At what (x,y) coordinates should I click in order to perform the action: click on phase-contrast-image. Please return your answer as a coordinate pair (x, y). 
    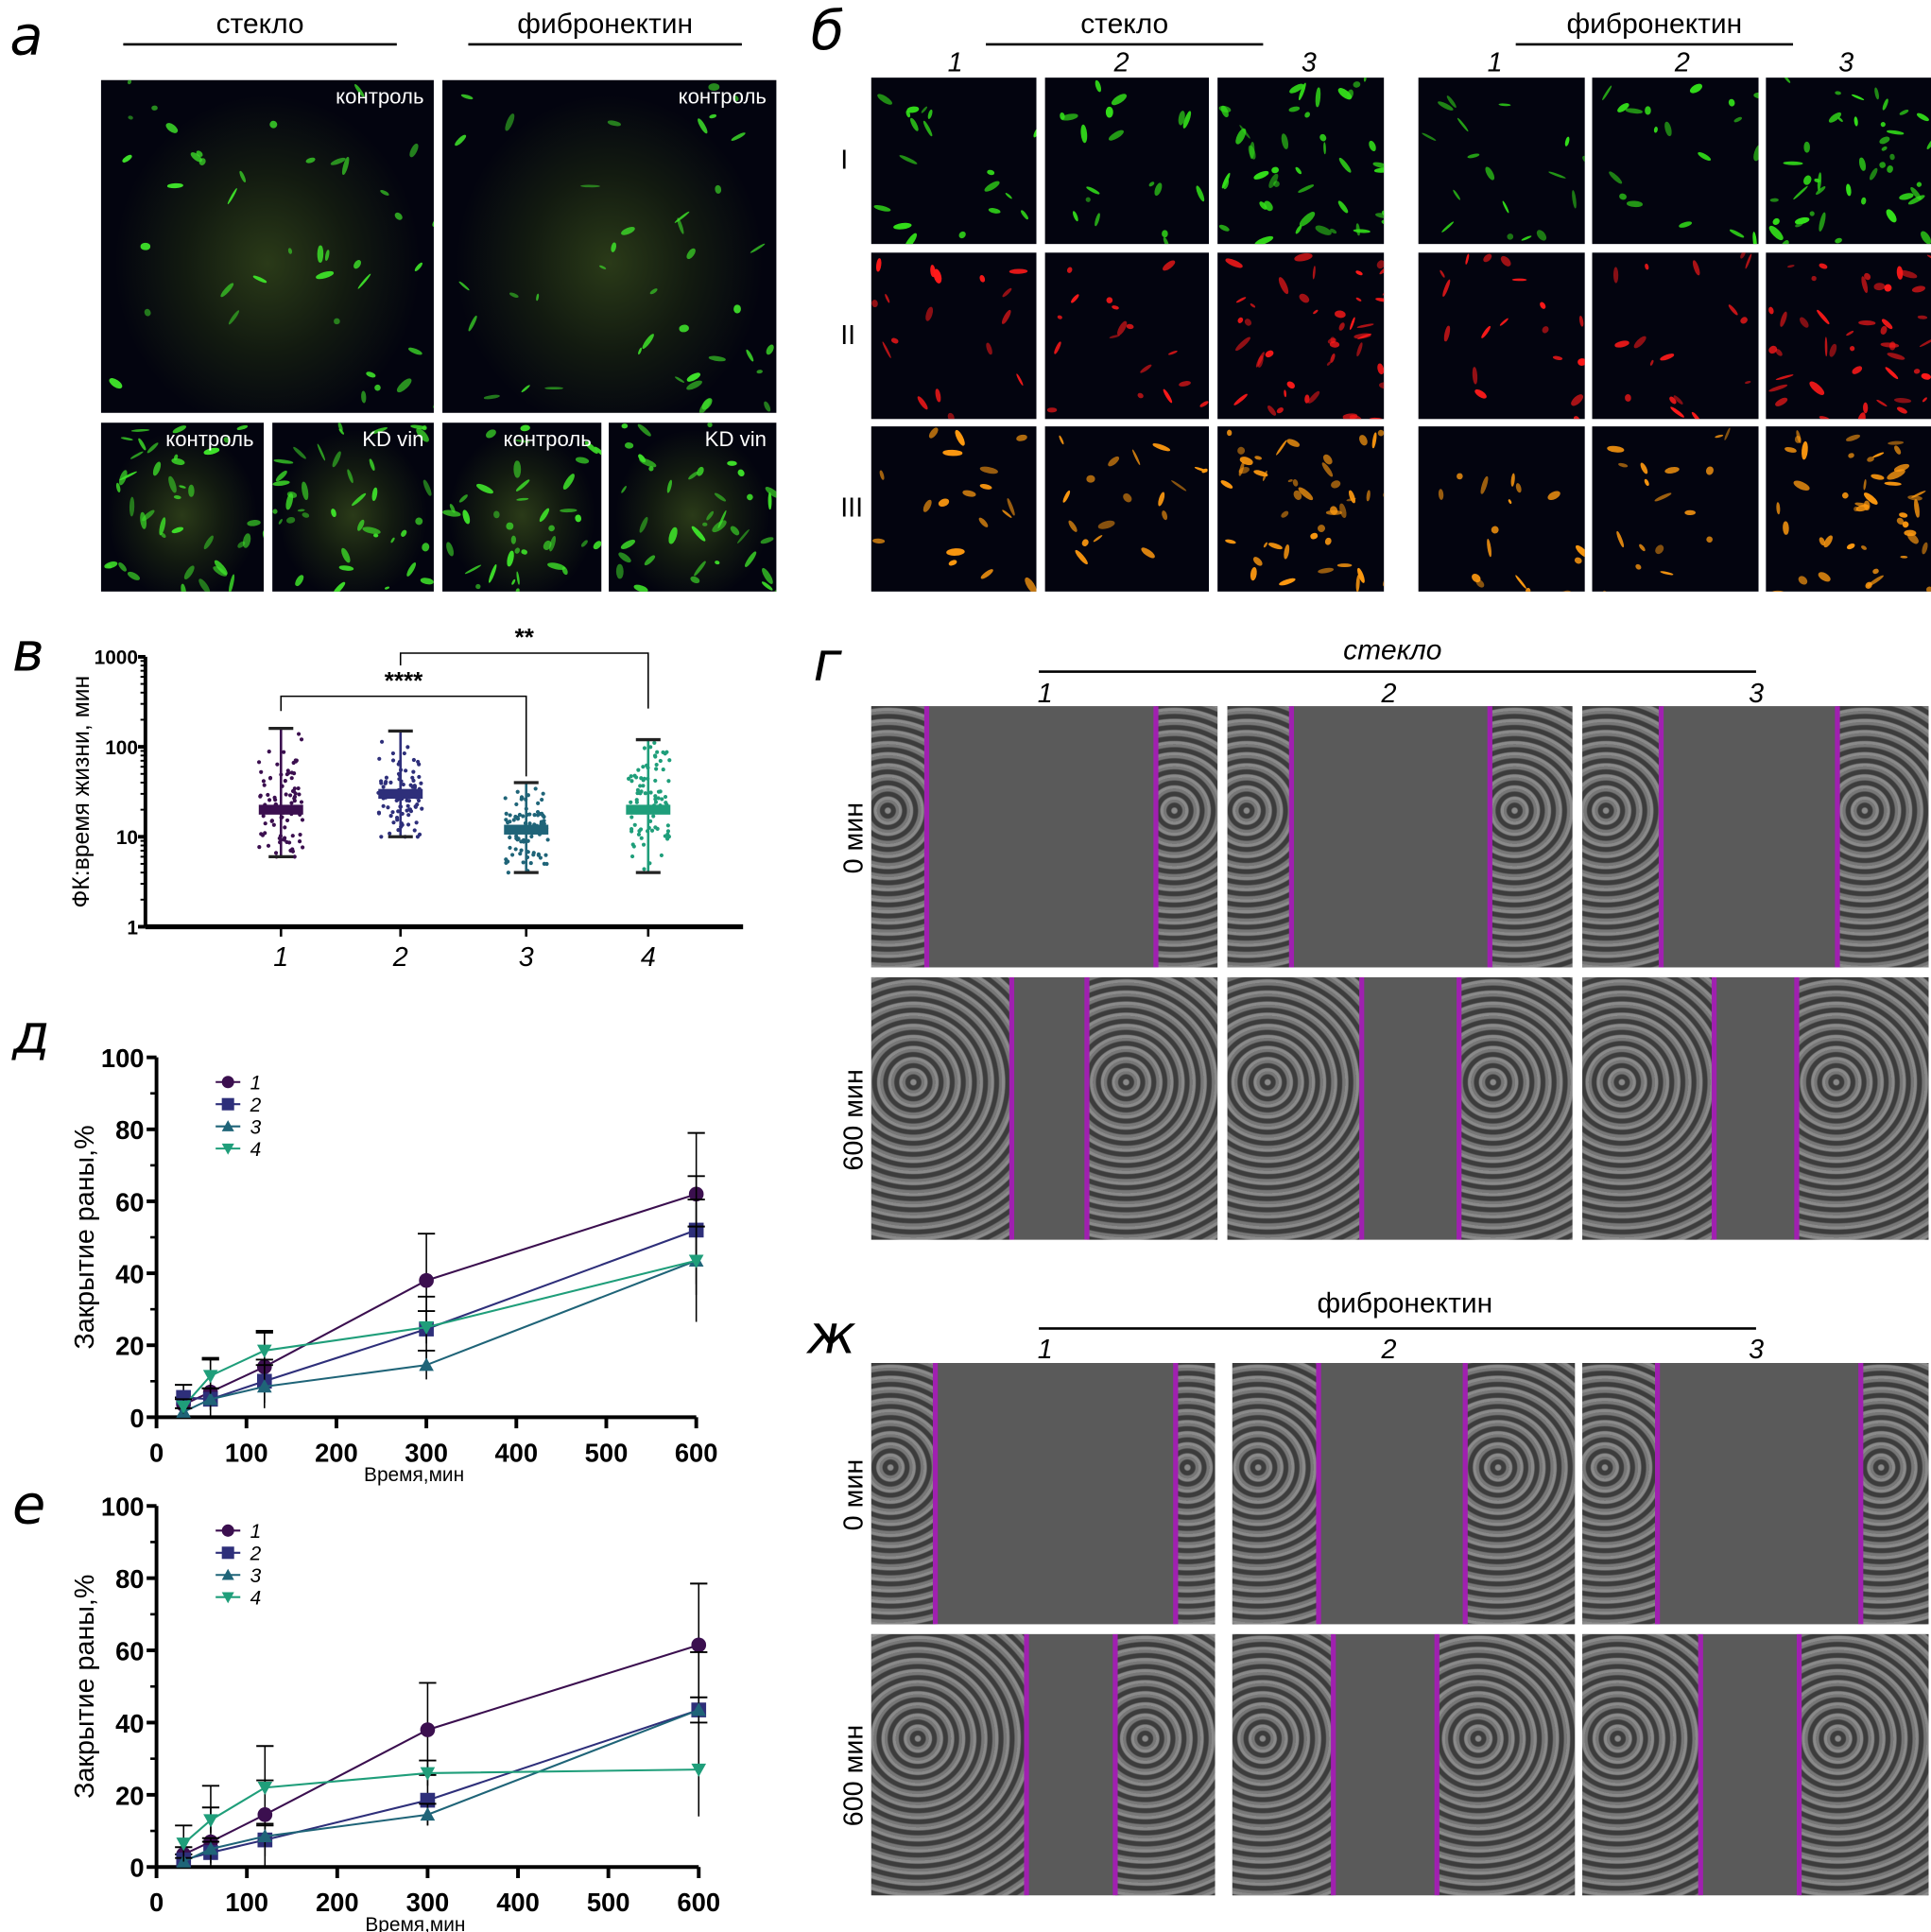
    Looking at the image, I should click on (1043, 1764).